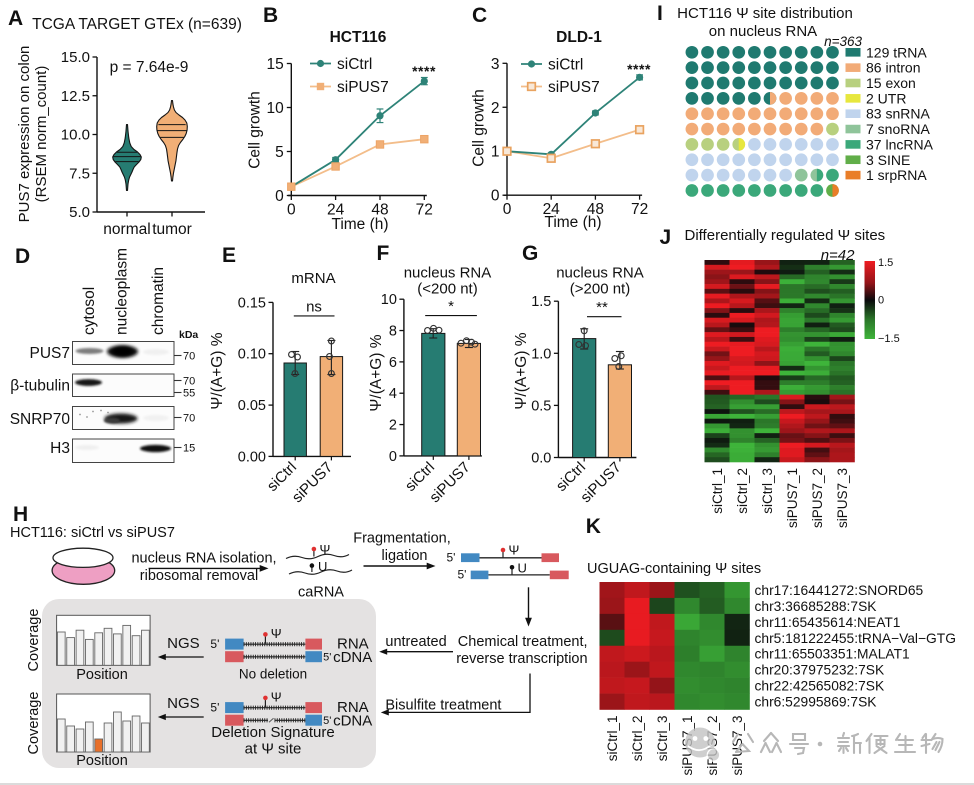 The image size is (974, 785). I want to click on svg-text: 0.05, so click(252, 406).